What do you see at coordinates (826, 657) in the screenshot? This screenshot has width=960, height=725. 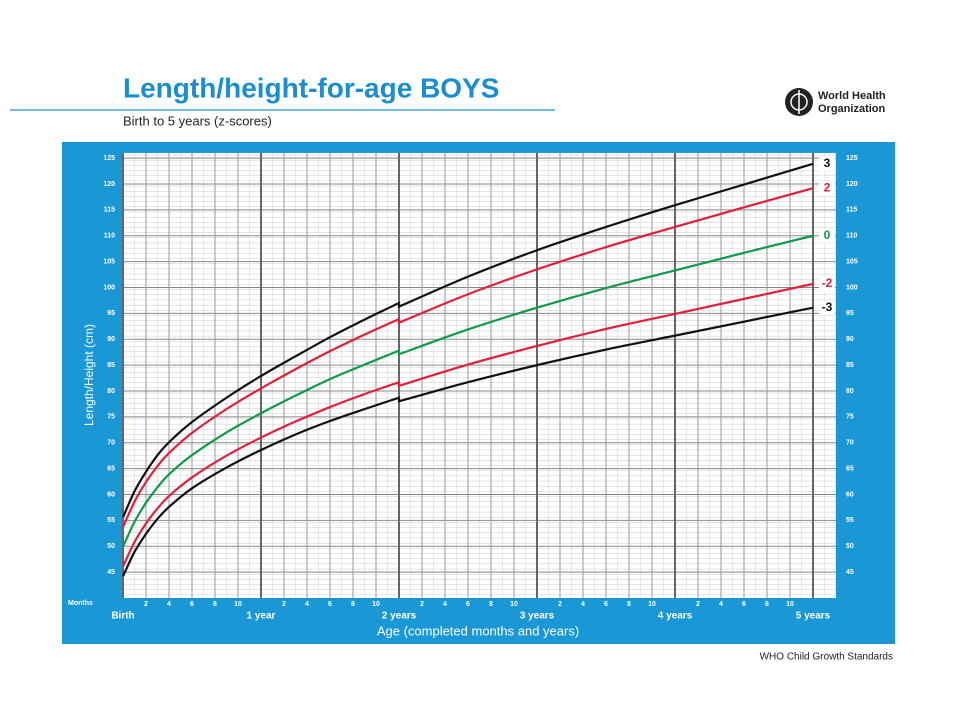 I see `source-note: WHO Child Growth Standards` at bounding box center [826, 657].